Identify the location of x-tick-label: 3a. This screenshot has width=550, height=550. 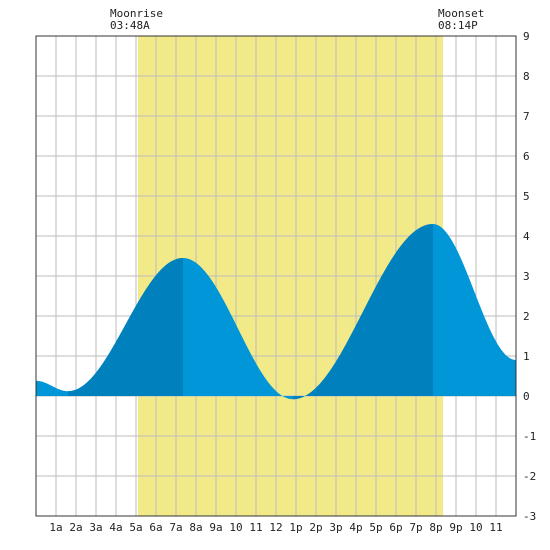
(95, 527).